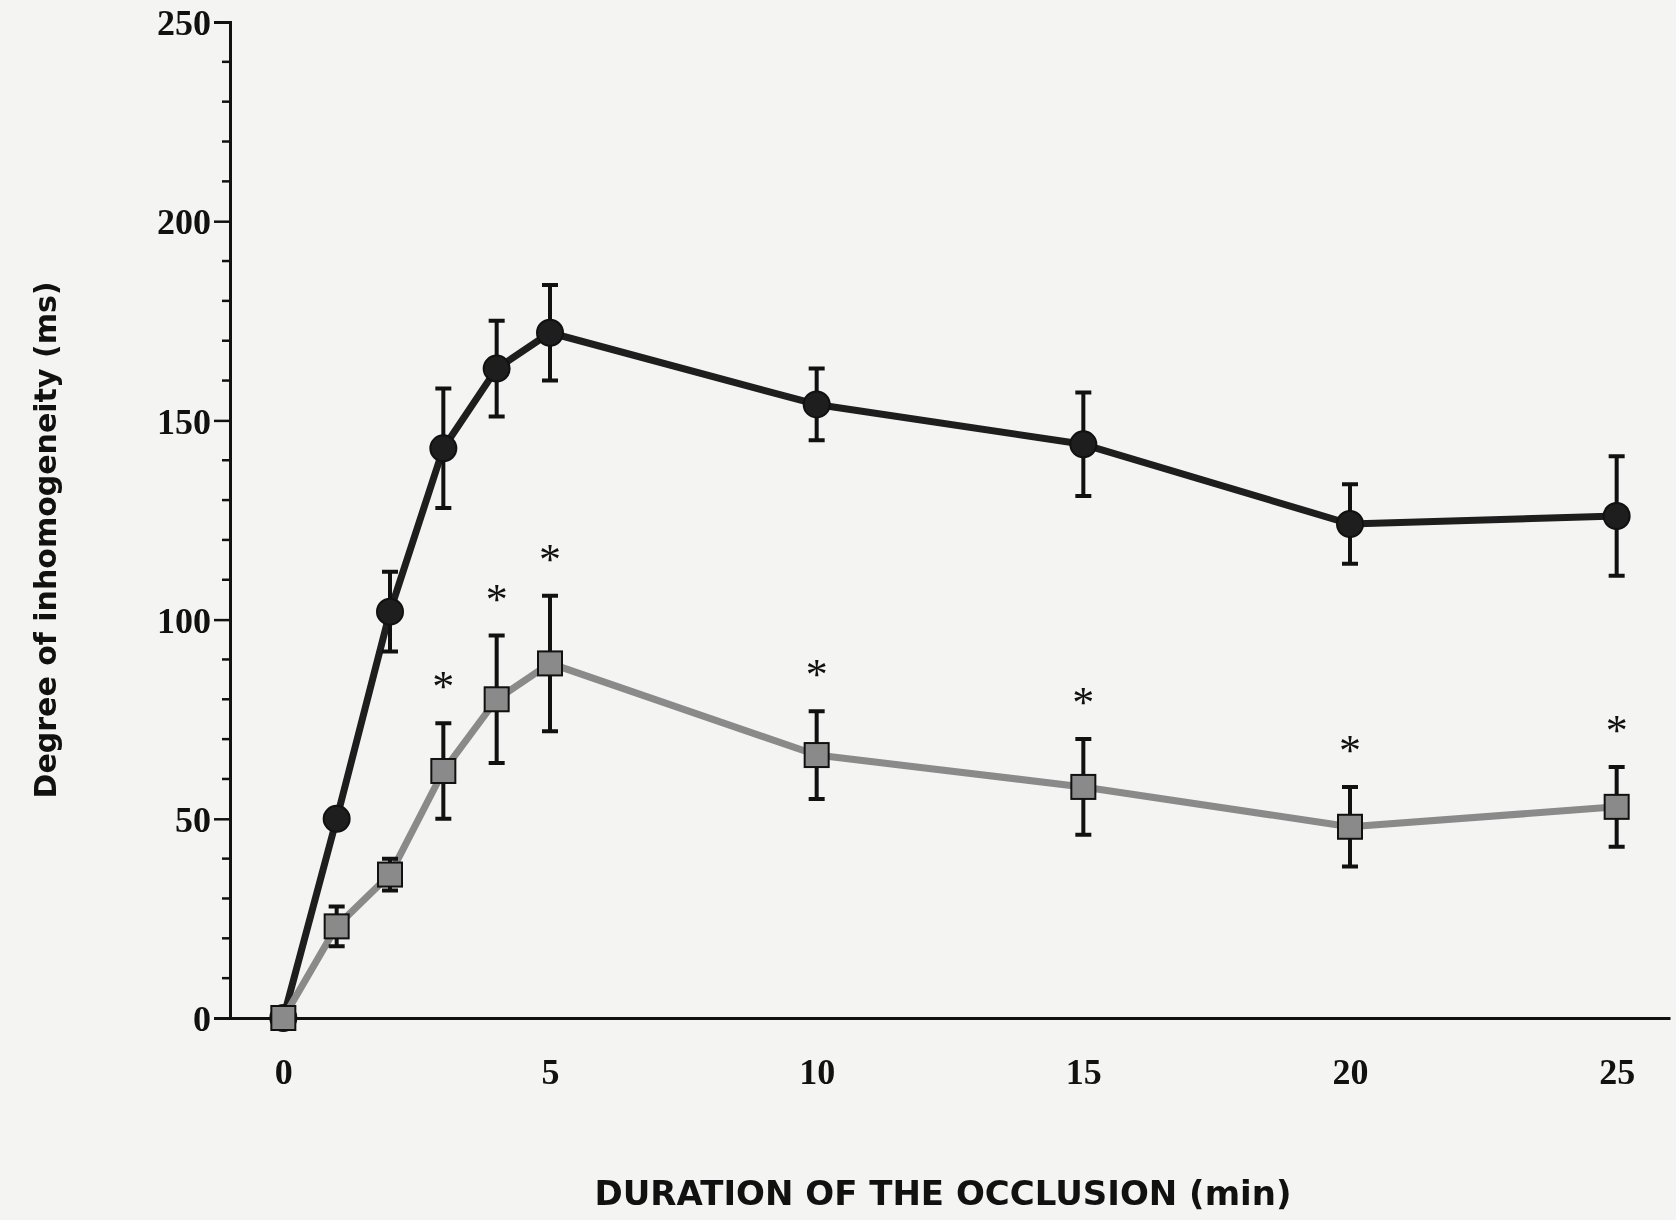  Describe the element at coordinates (817, 1071) in the screenshot. I see `x-tick-label: 10` at that location.